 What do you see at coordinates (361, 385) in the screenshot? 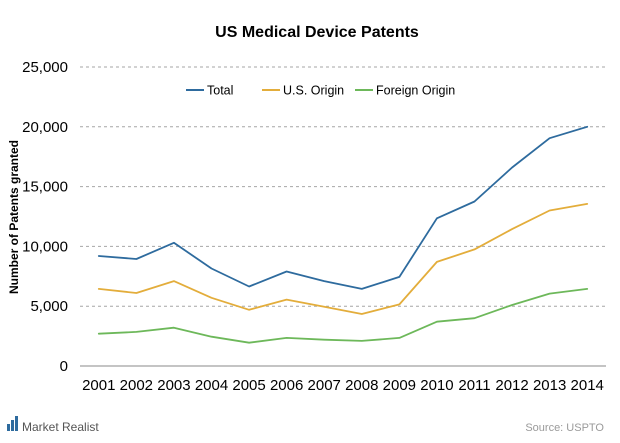
I see `x-tick-label: 2008` at bounding box center [361, 385].